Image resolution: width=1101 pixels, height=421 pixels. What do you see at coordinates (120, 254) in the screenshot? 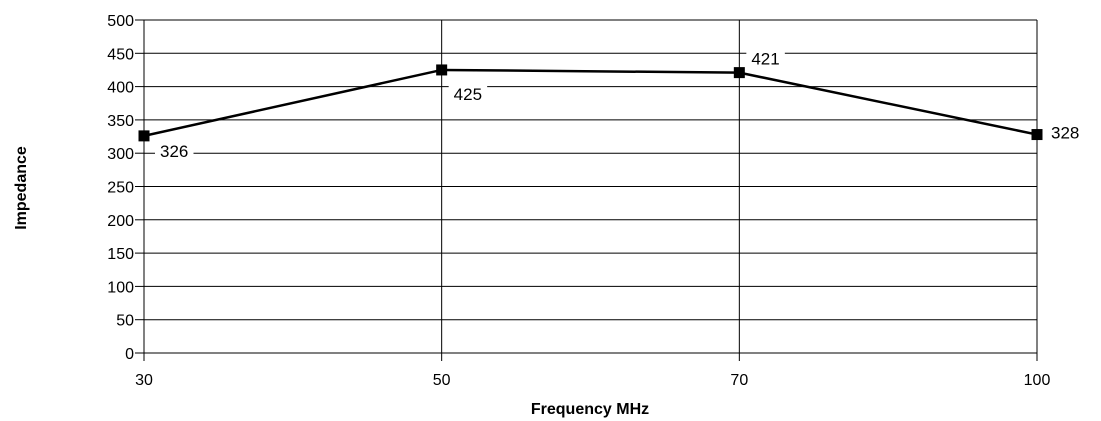
I see `y-tick-label: 150` at bounding box center [120, 254].